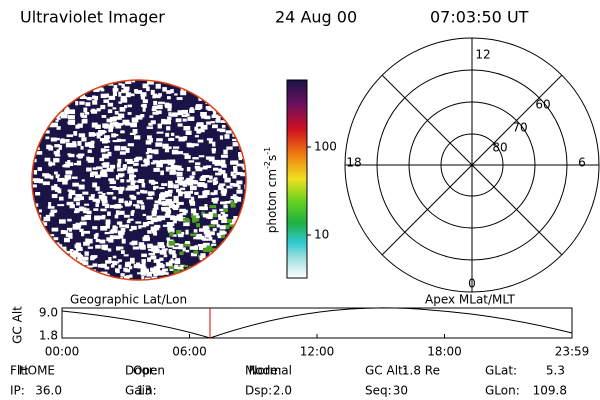 The height and width of the screenshot is (400, 600). Describe the element at coordinates (37, 371) in the screenshot. I see `status-value: HOME` at that location.